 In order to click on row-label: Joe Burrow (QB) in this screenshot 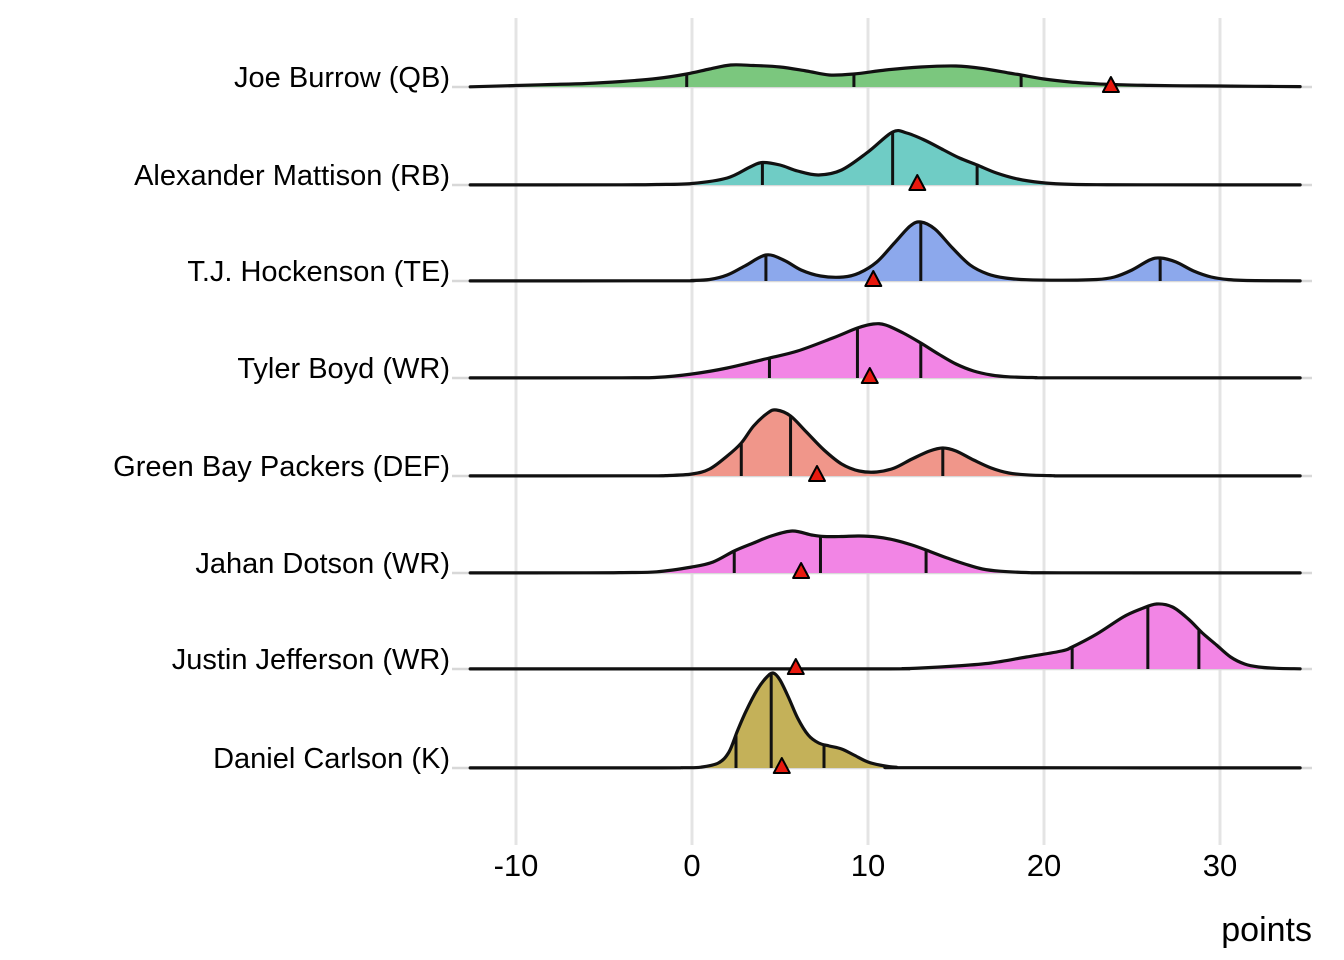, I will do `click(342, 78)`.